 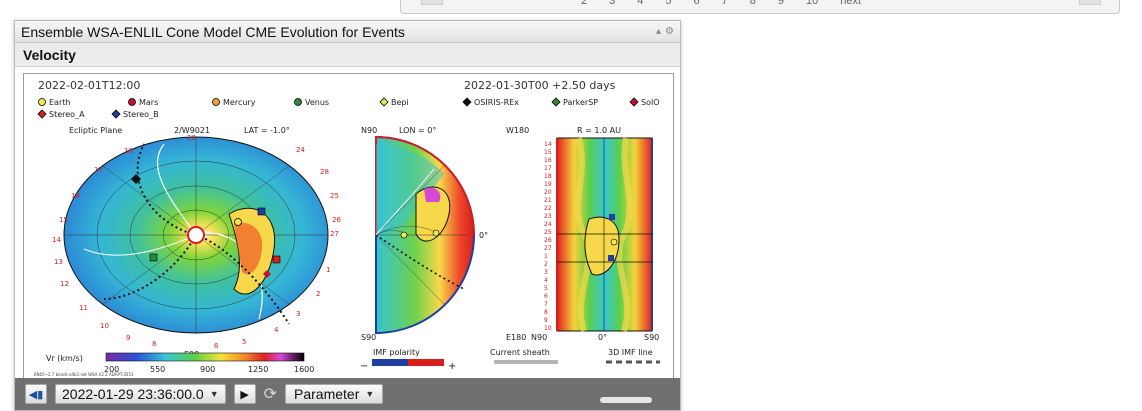 I want to click on play-button: ▶, so click(x=244, y=394).